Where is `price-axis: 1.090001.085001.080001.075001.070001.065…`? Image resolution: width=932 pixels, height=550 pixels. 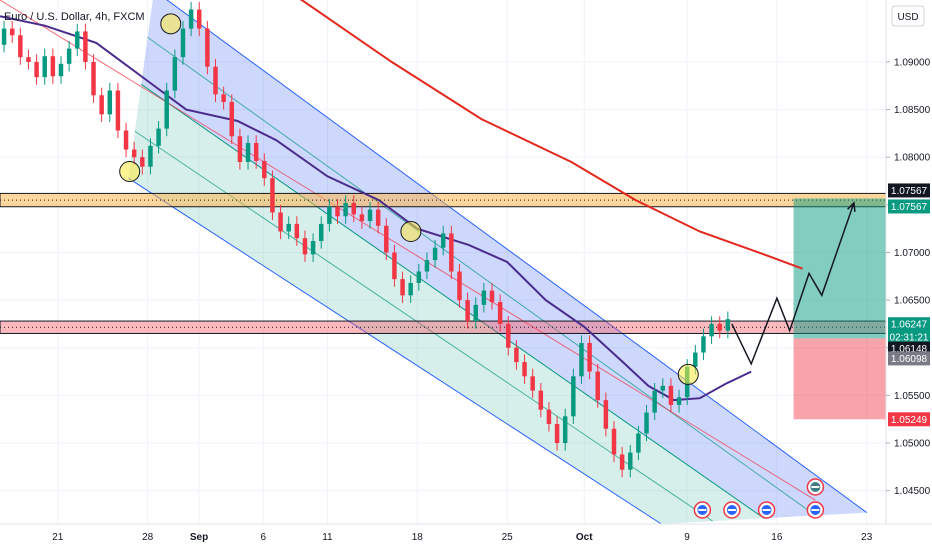
price-axis: 1.090001.085001.080001.075001.070001.065… is located at coordinates (908, 277).